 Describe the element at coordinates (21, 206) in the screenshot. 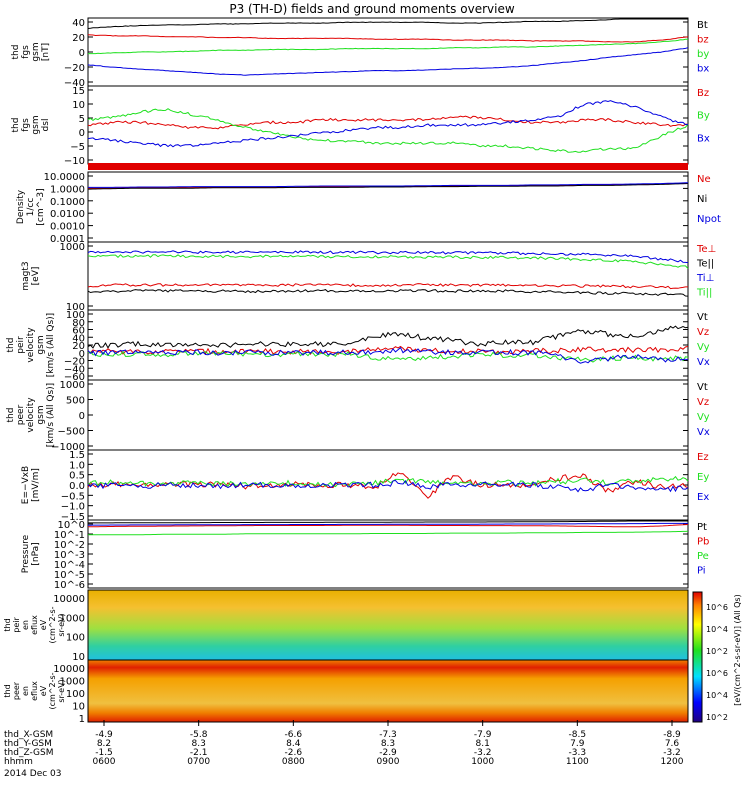

I see `y-axis-label-line: Density` at that location.